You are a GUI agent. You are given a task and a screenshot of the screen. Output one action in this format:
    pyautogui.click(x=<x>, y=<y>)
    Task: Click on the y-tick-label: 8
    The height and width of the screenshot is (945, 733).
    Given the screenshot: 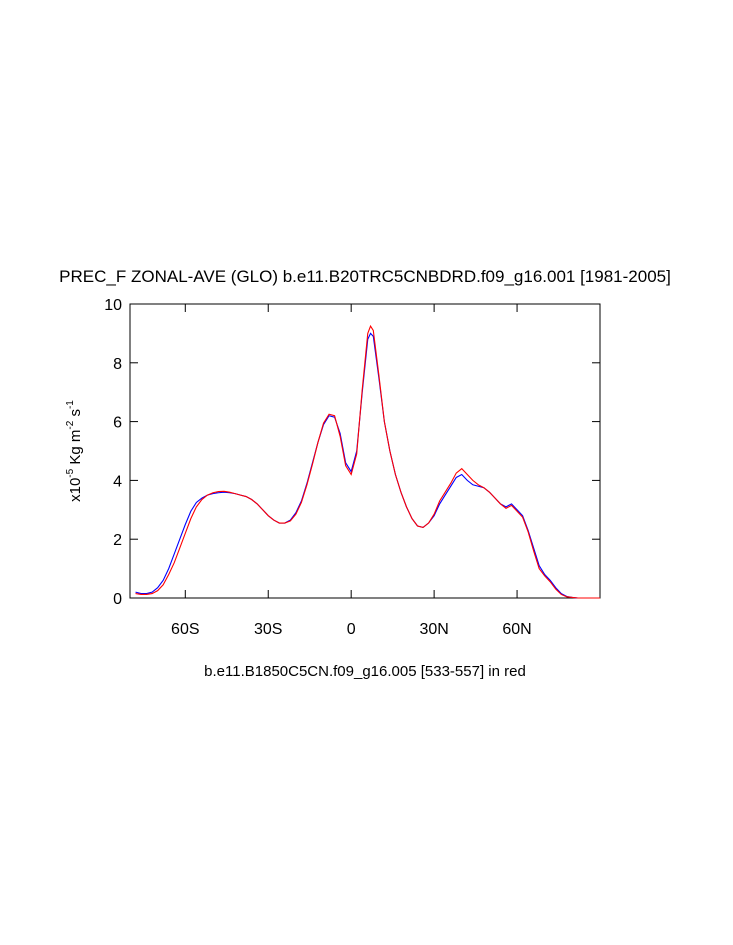 What is the action you would take?
    pyautogui.click(x=117, y=364)
    